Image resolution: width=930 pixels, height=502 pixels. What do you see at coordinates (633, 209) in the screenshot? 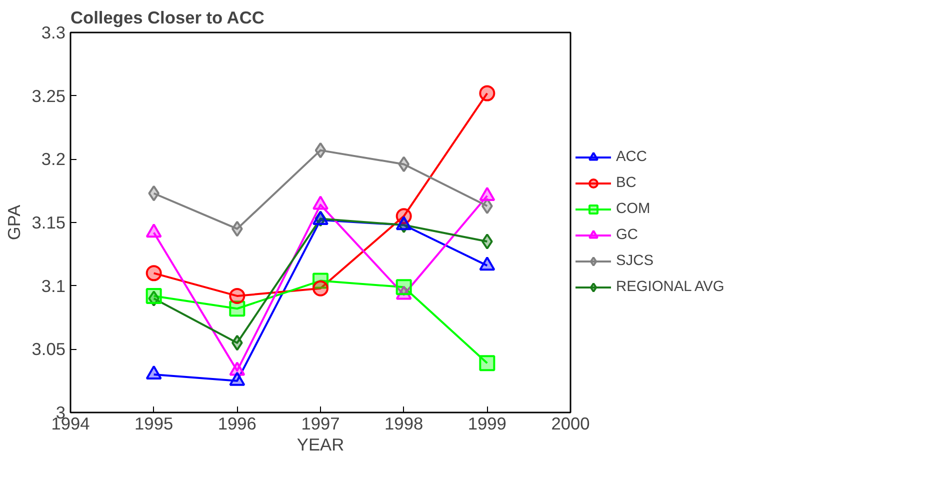
I see `legend-label: COM` at bounding box center [633, 209].